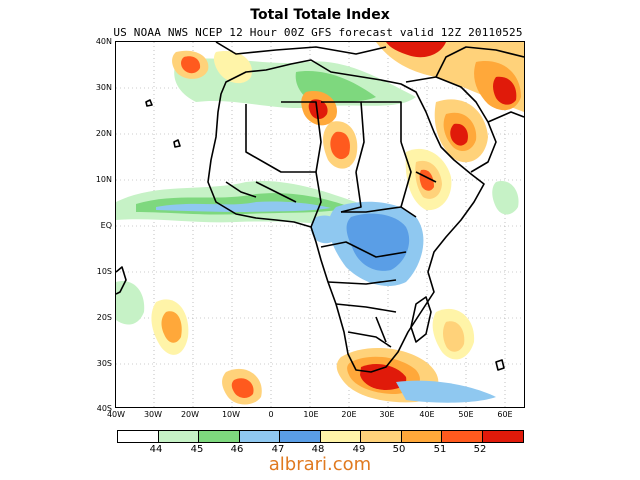 This screenshot has width=640, height=480. Describe the element at coordinates (466, 414) in the screenshot. I see `lon-label-50e: 50E` at that location.